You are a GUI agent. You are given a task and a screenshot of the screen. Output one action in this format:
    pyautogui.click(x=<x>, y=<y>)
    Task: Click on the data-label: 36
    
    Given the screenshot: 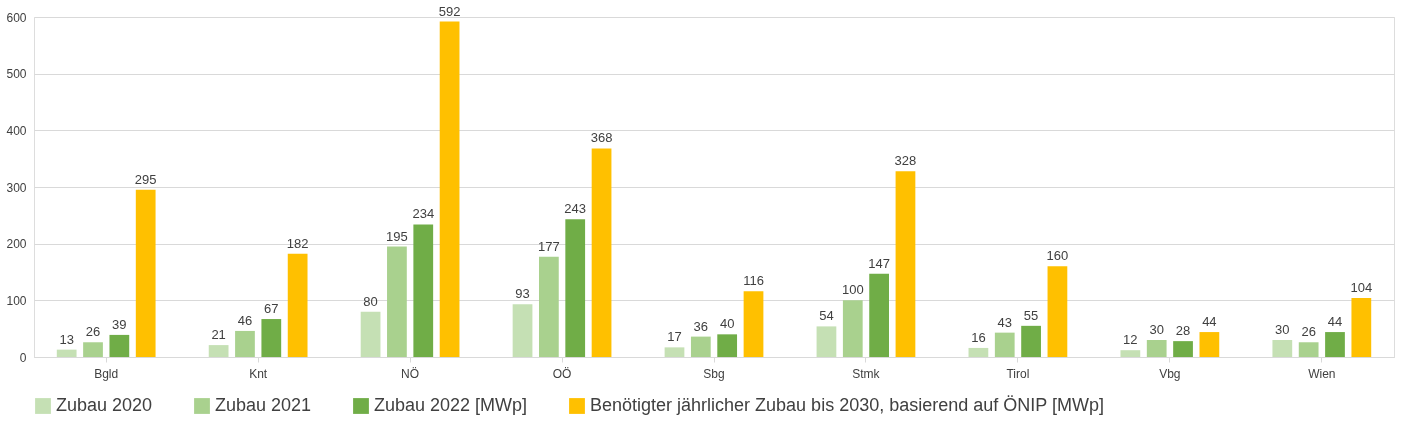 What is the action you would take?
    pyautogui.click(x=701, y=326)
    